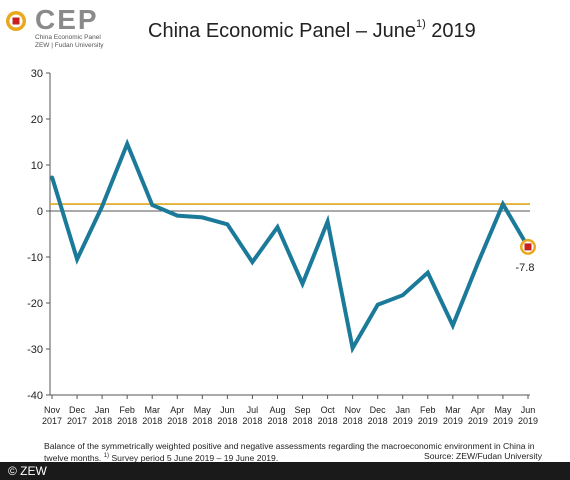 The height and width of the screenshot is (480, 570). I want to click on copyright-bar: © ZEW, so click(285, 471).